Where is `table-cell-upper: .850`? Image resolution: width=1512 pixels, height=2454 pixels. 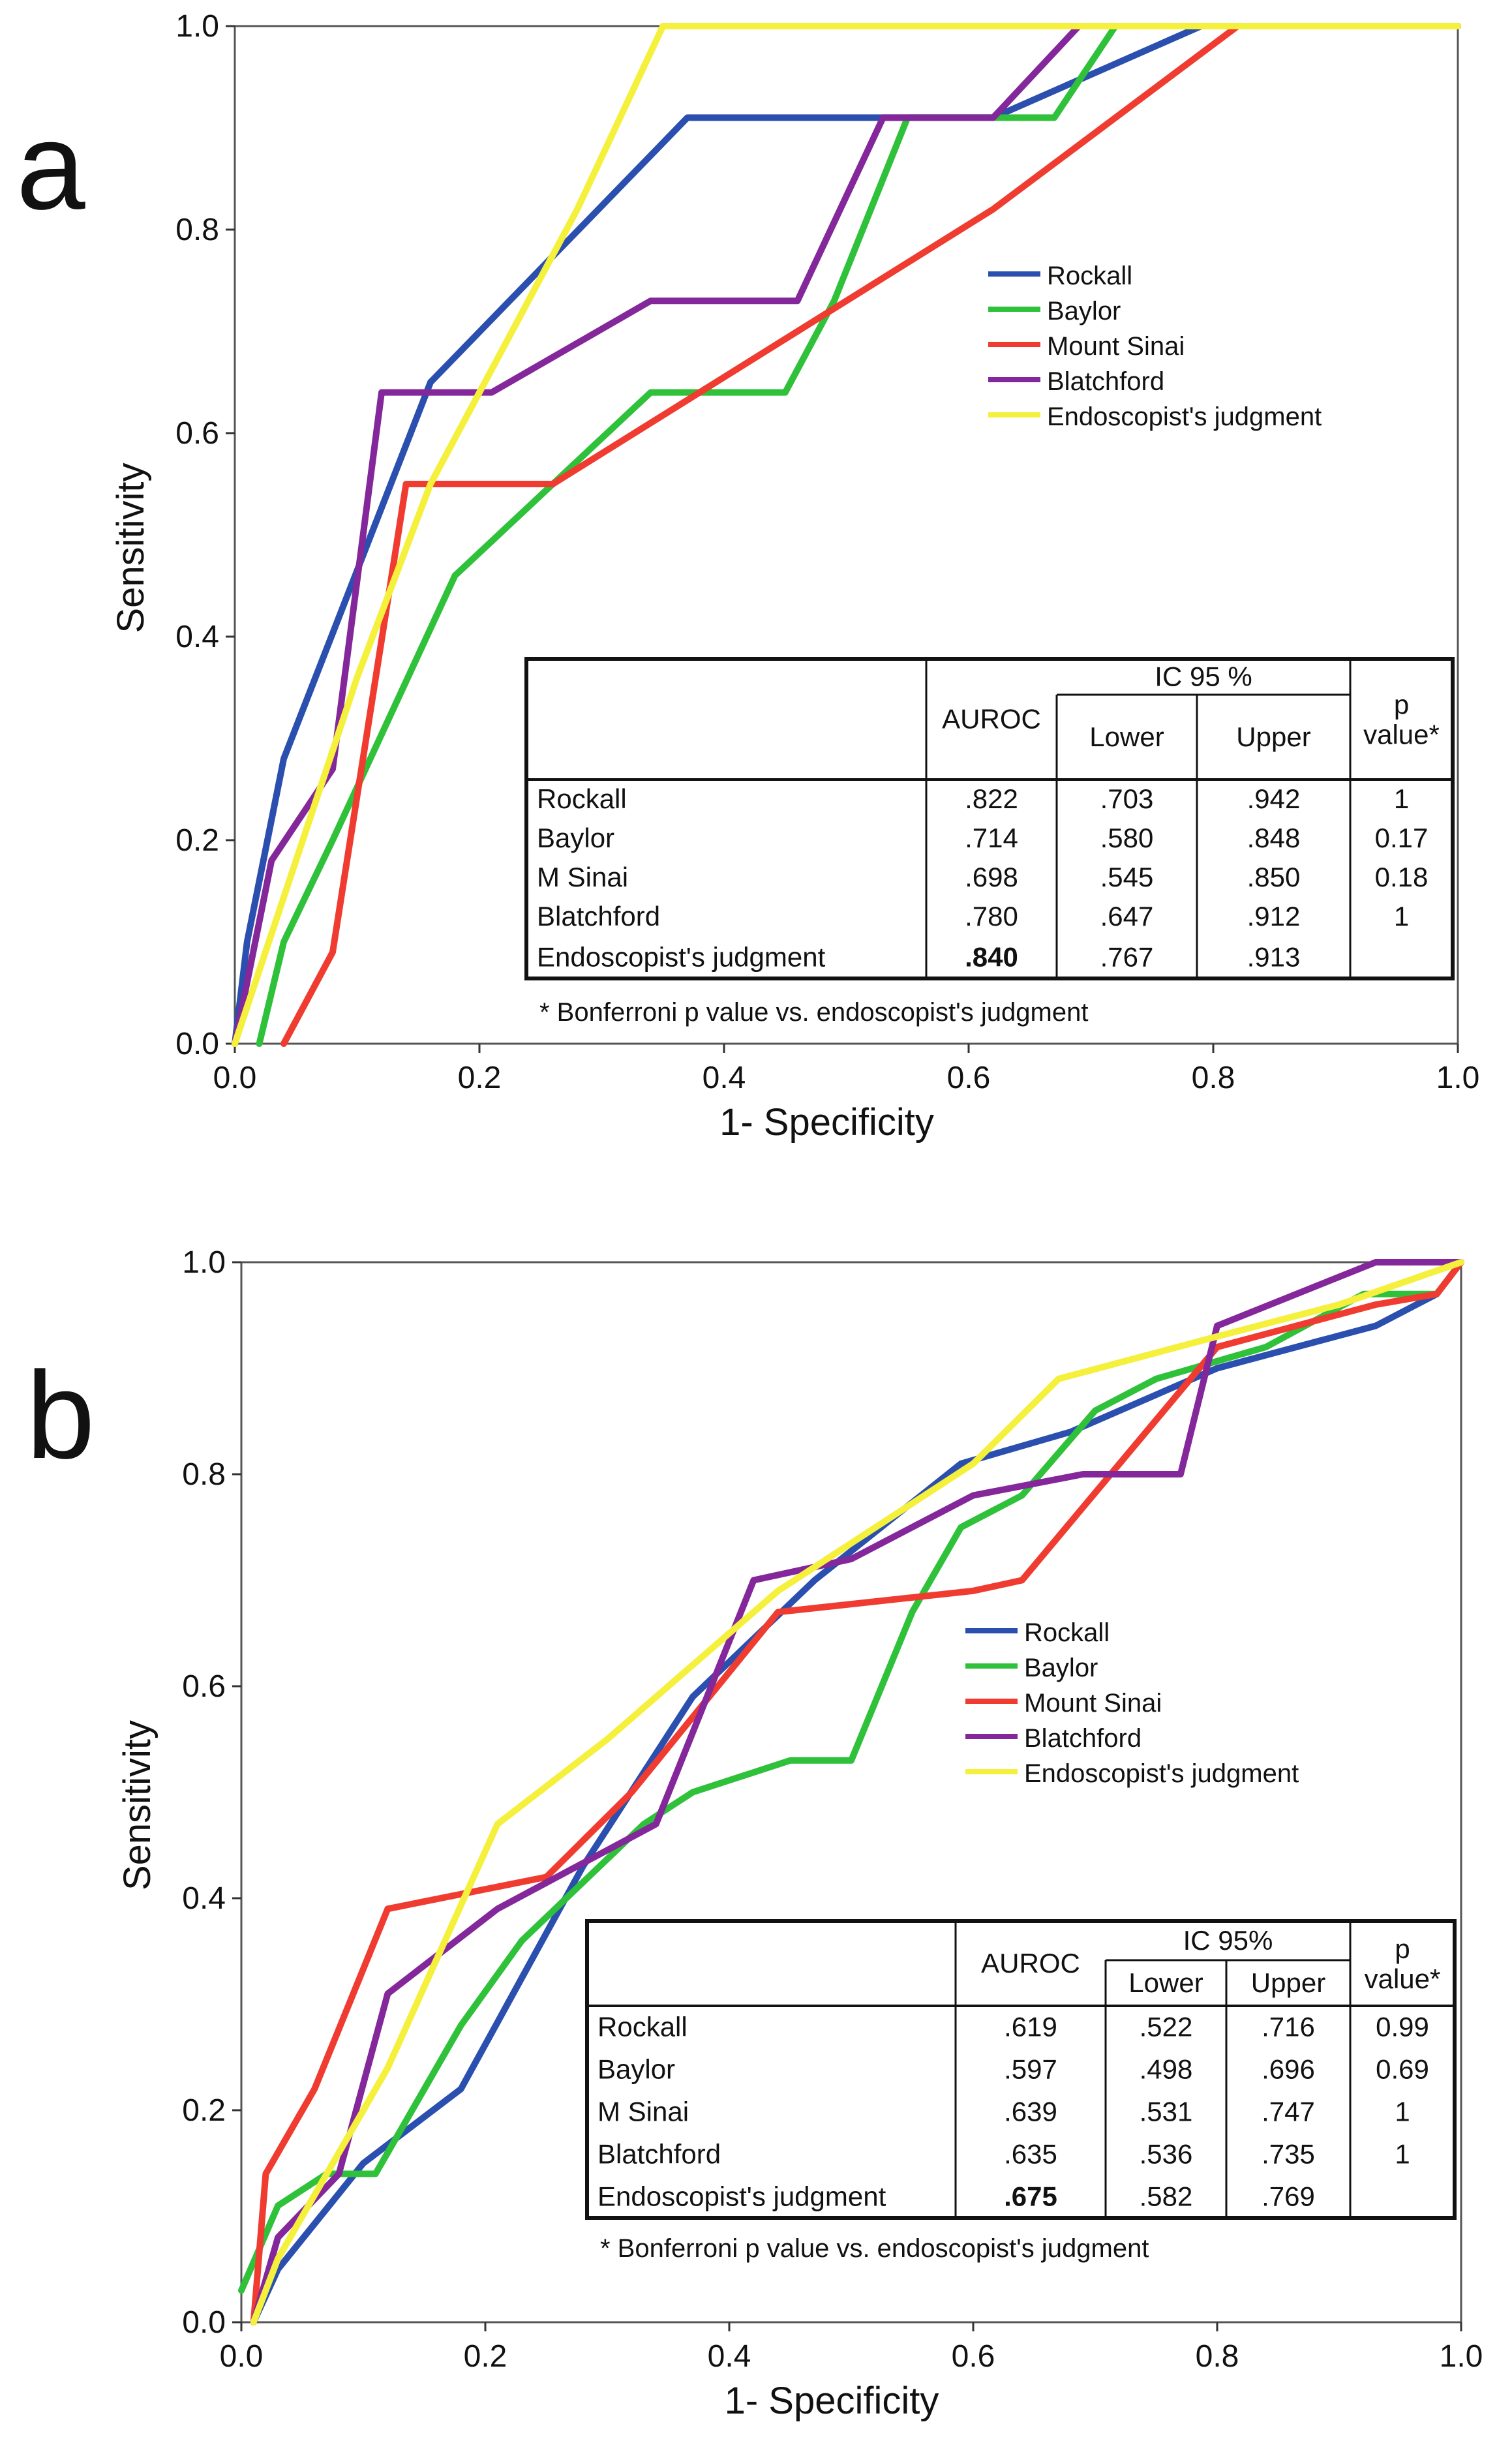
table-cell-upper: .850 is located at coordinates (1274, 877).